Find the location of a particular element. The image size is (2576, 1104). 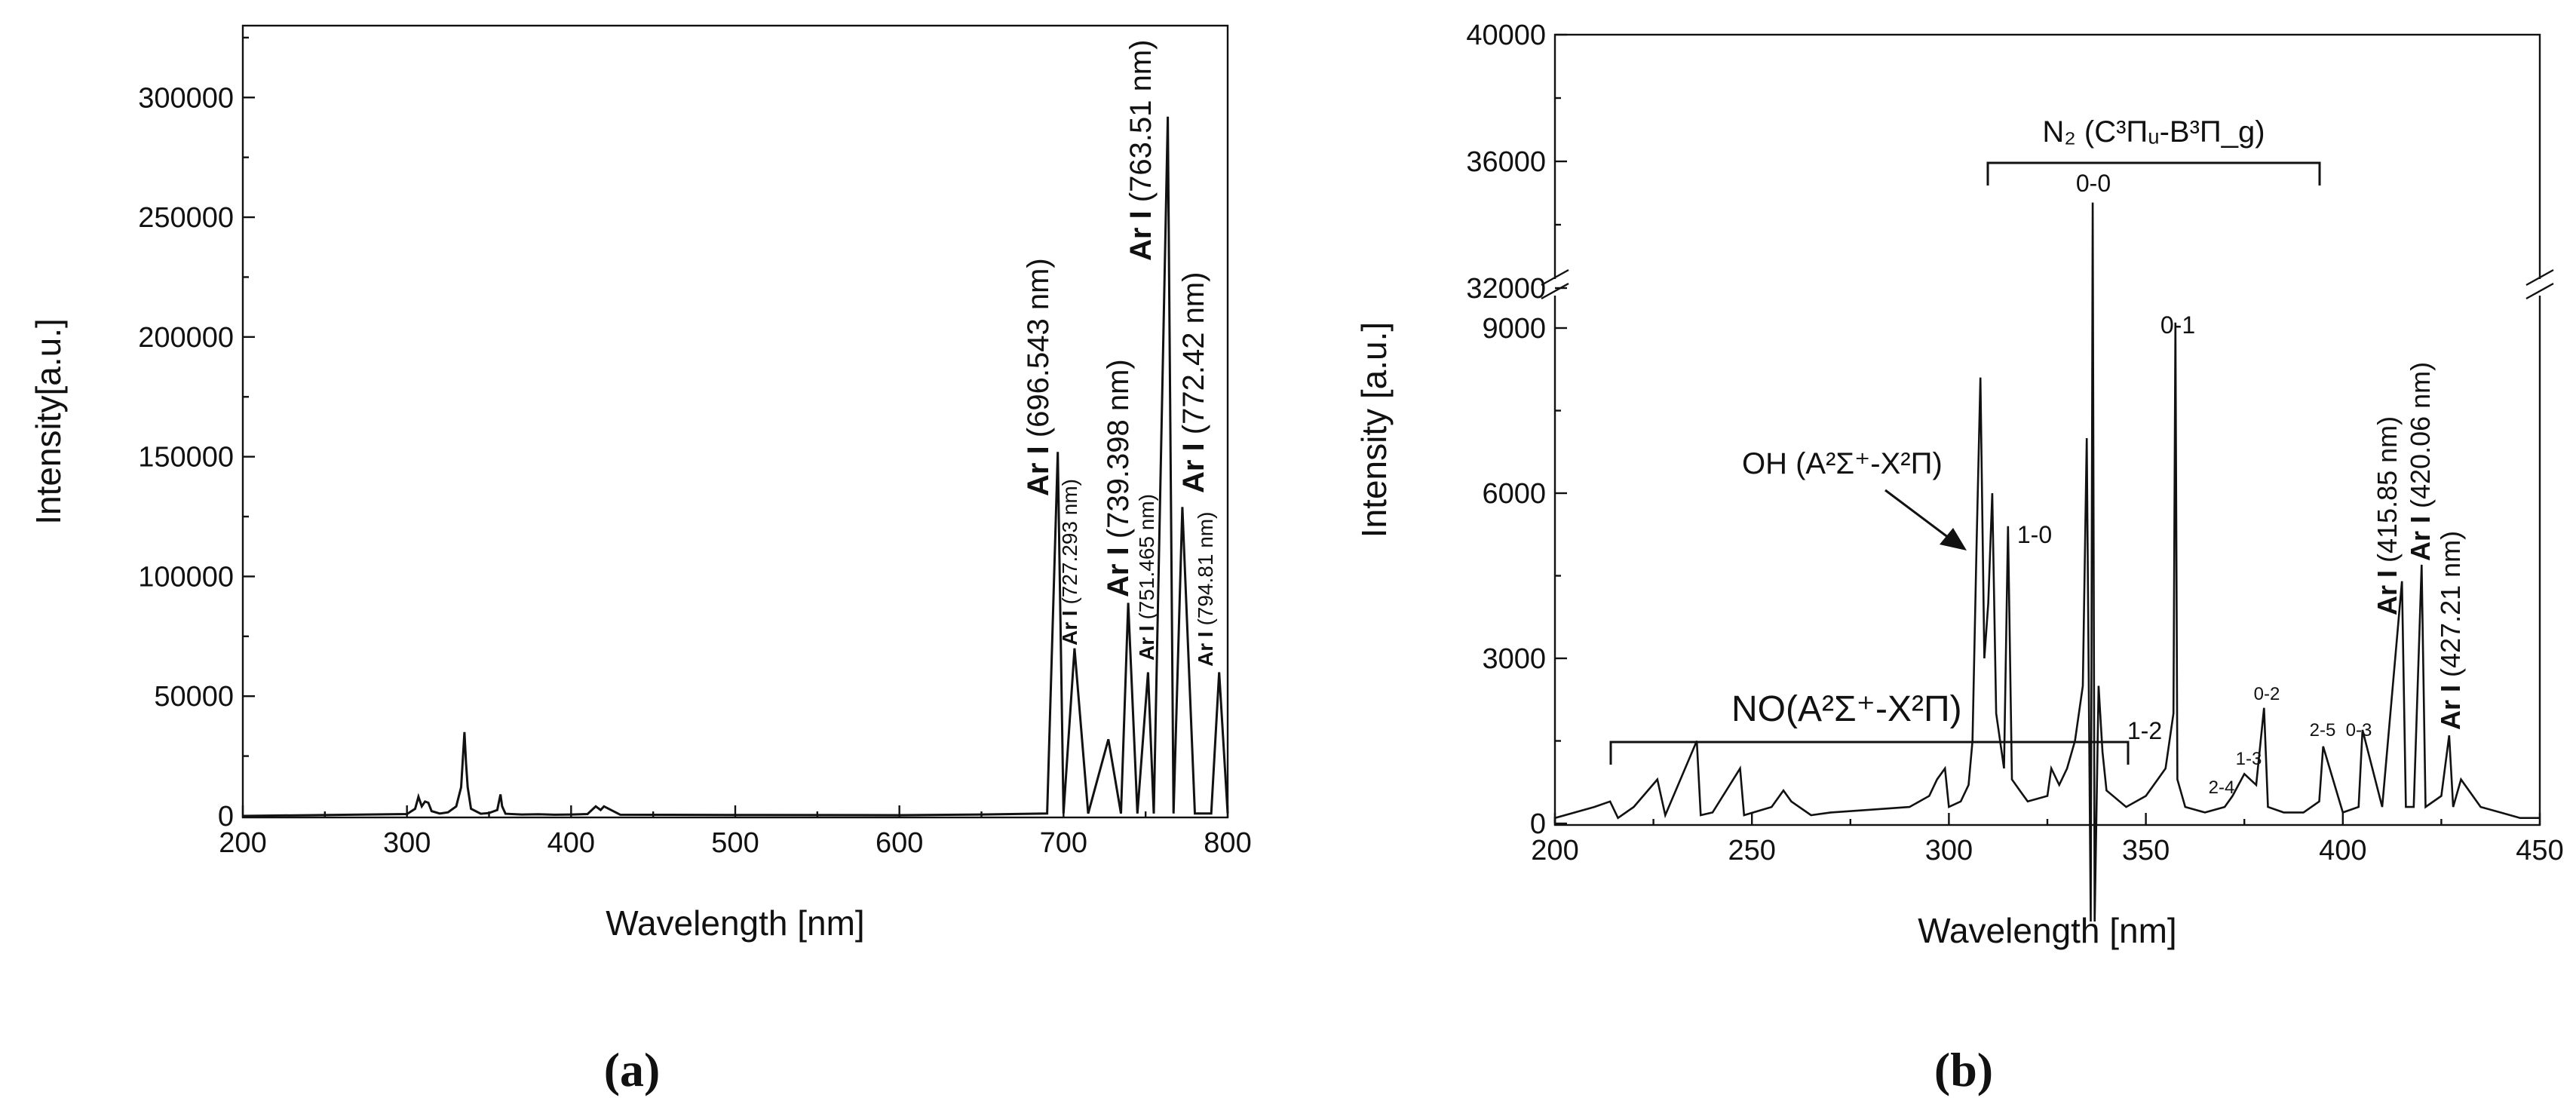

annotation-ar-420: Ar I (420.06 nm) is located at coordinates (2420, 461).